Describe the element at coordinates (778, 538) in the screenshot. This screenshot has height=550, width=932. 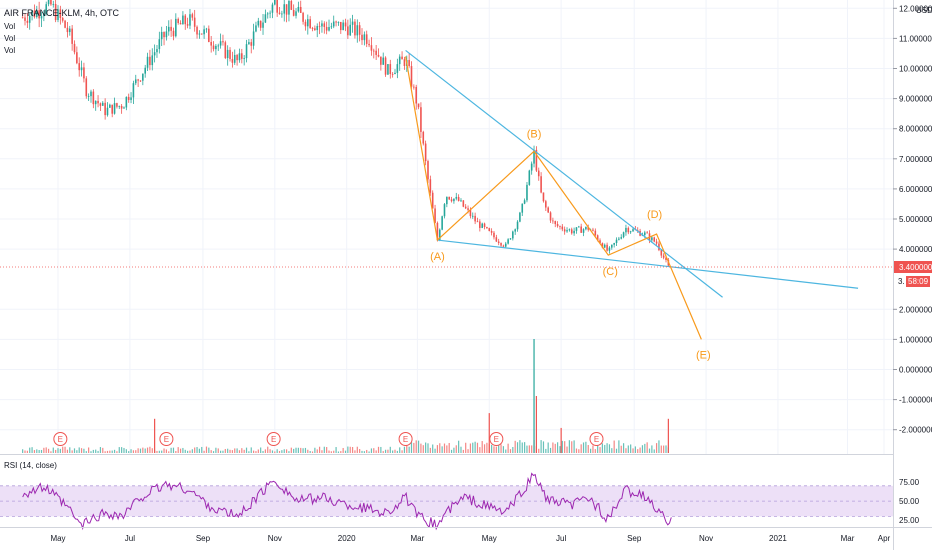
I see `time-tick-label: 2021` at that location.